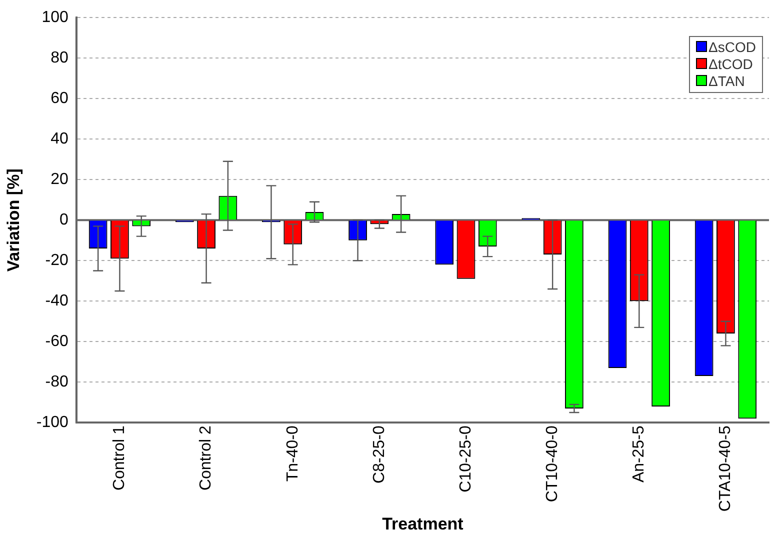  What do you see at coordinates (552, 464) in the screenshot?
I see `x-tick-label: CT10-40-0` at bounding box center [552, 464].